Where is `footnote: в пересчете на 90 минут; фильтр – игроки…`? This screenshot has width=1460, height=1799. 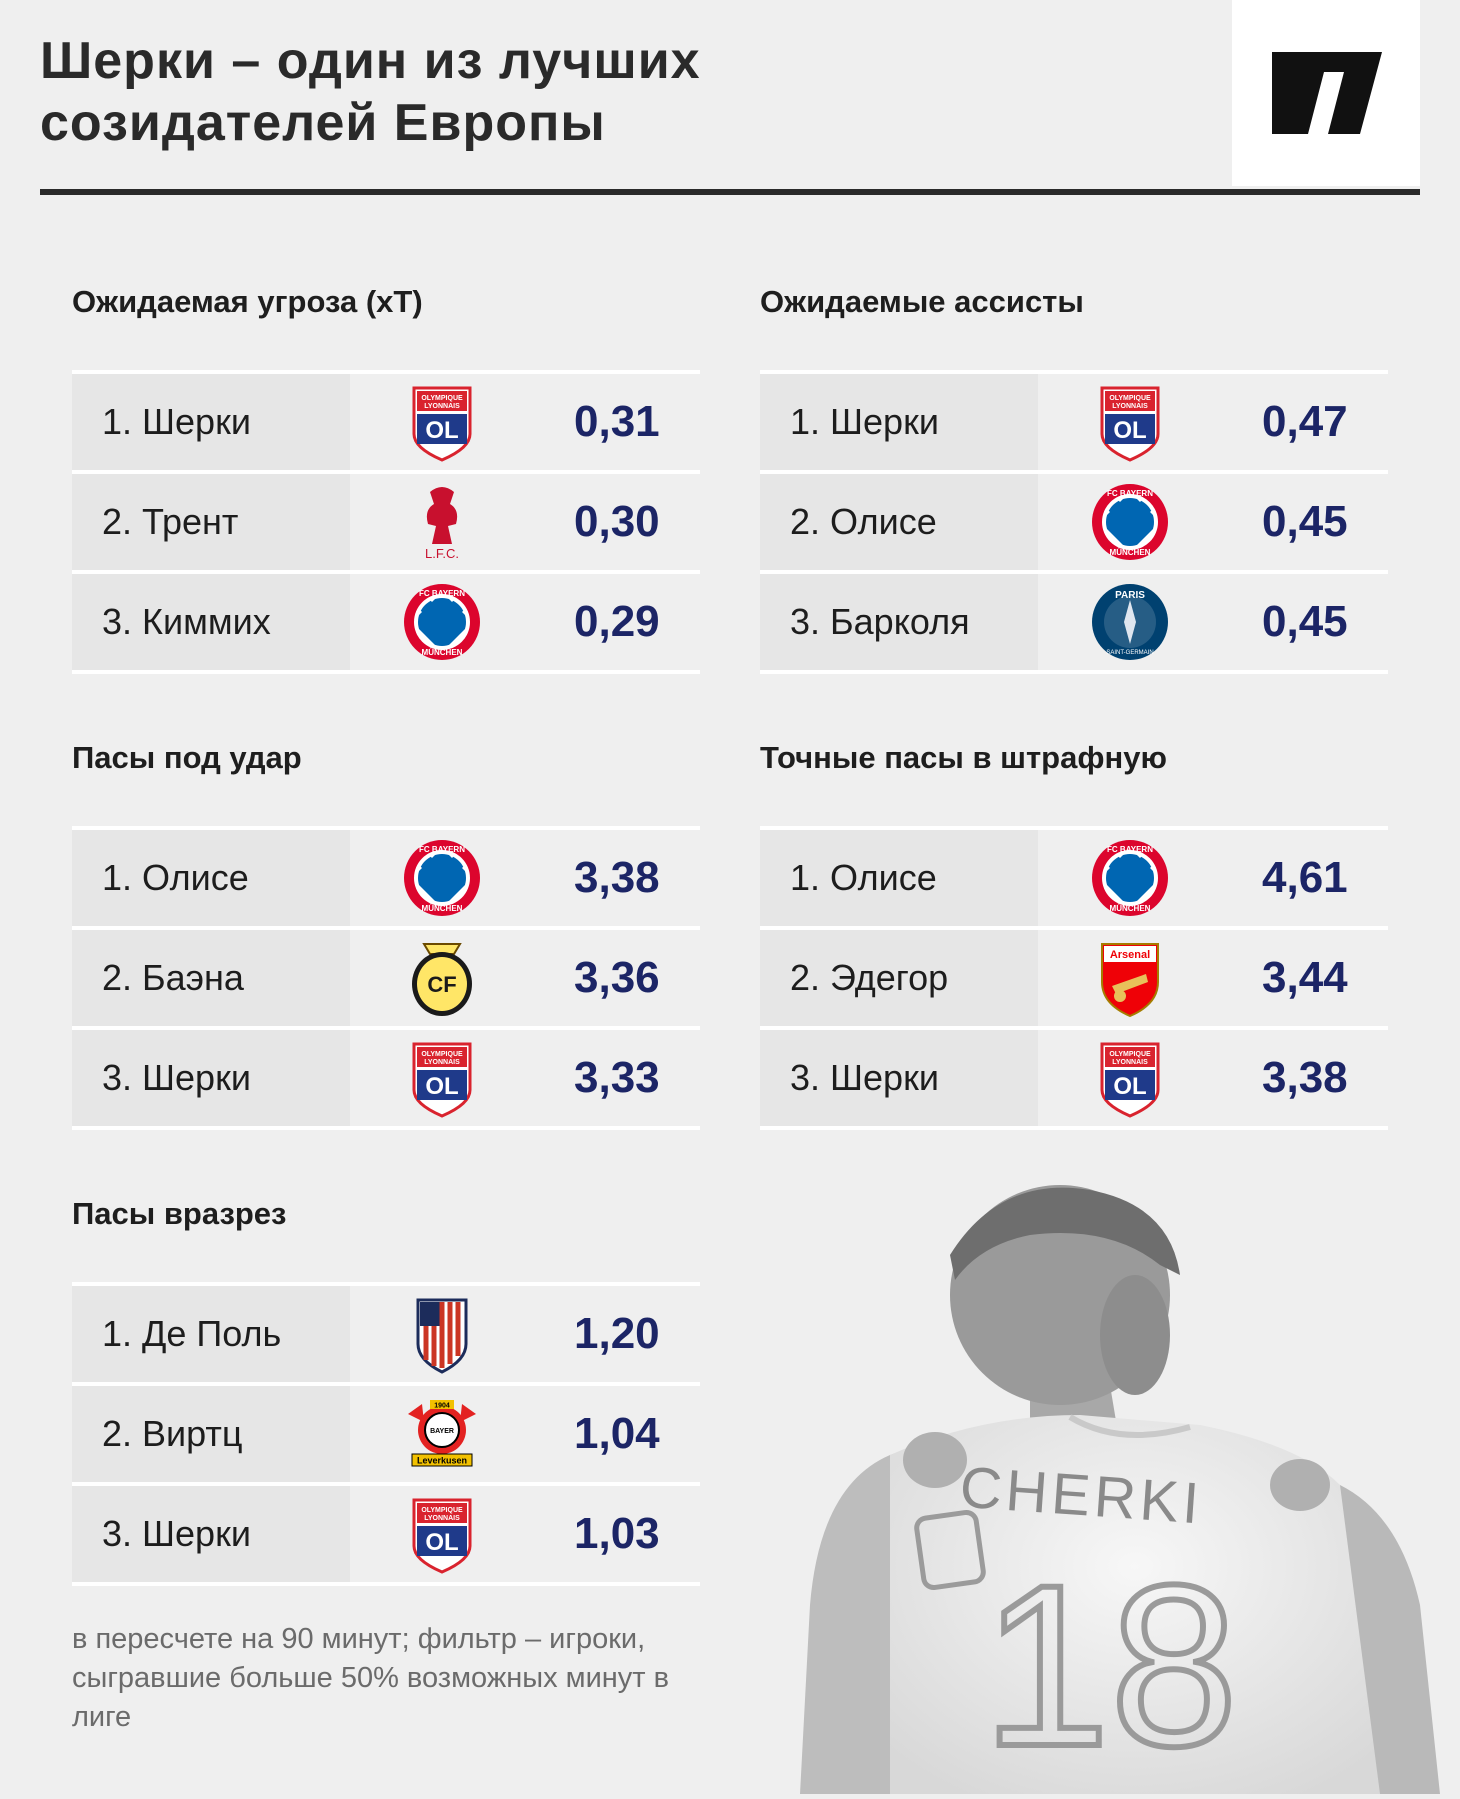
footnote: в пересчете на 90 минут; фильтр – игроки… is located at coordinates (371, 1678).